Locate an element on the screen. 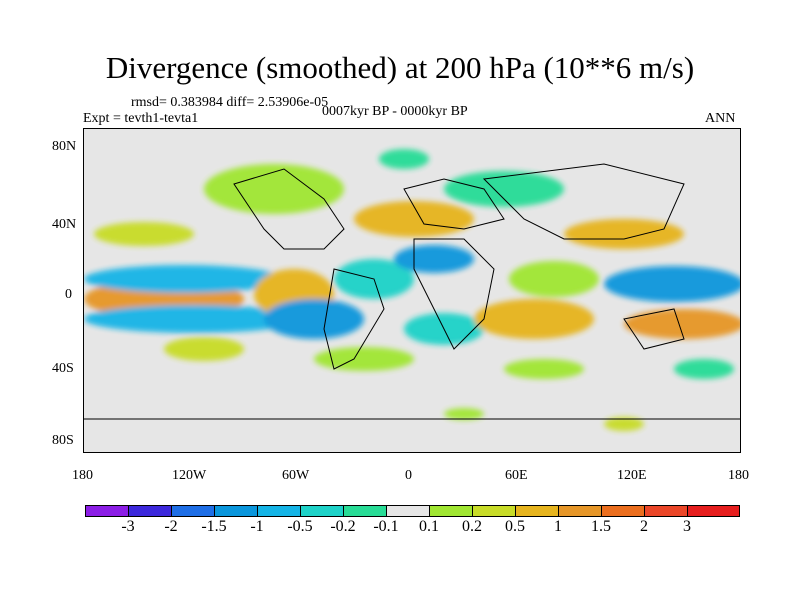 The height and width of the screenshot is (600, 800). colorbar-label: -1 is located at coordinates (257, 526).